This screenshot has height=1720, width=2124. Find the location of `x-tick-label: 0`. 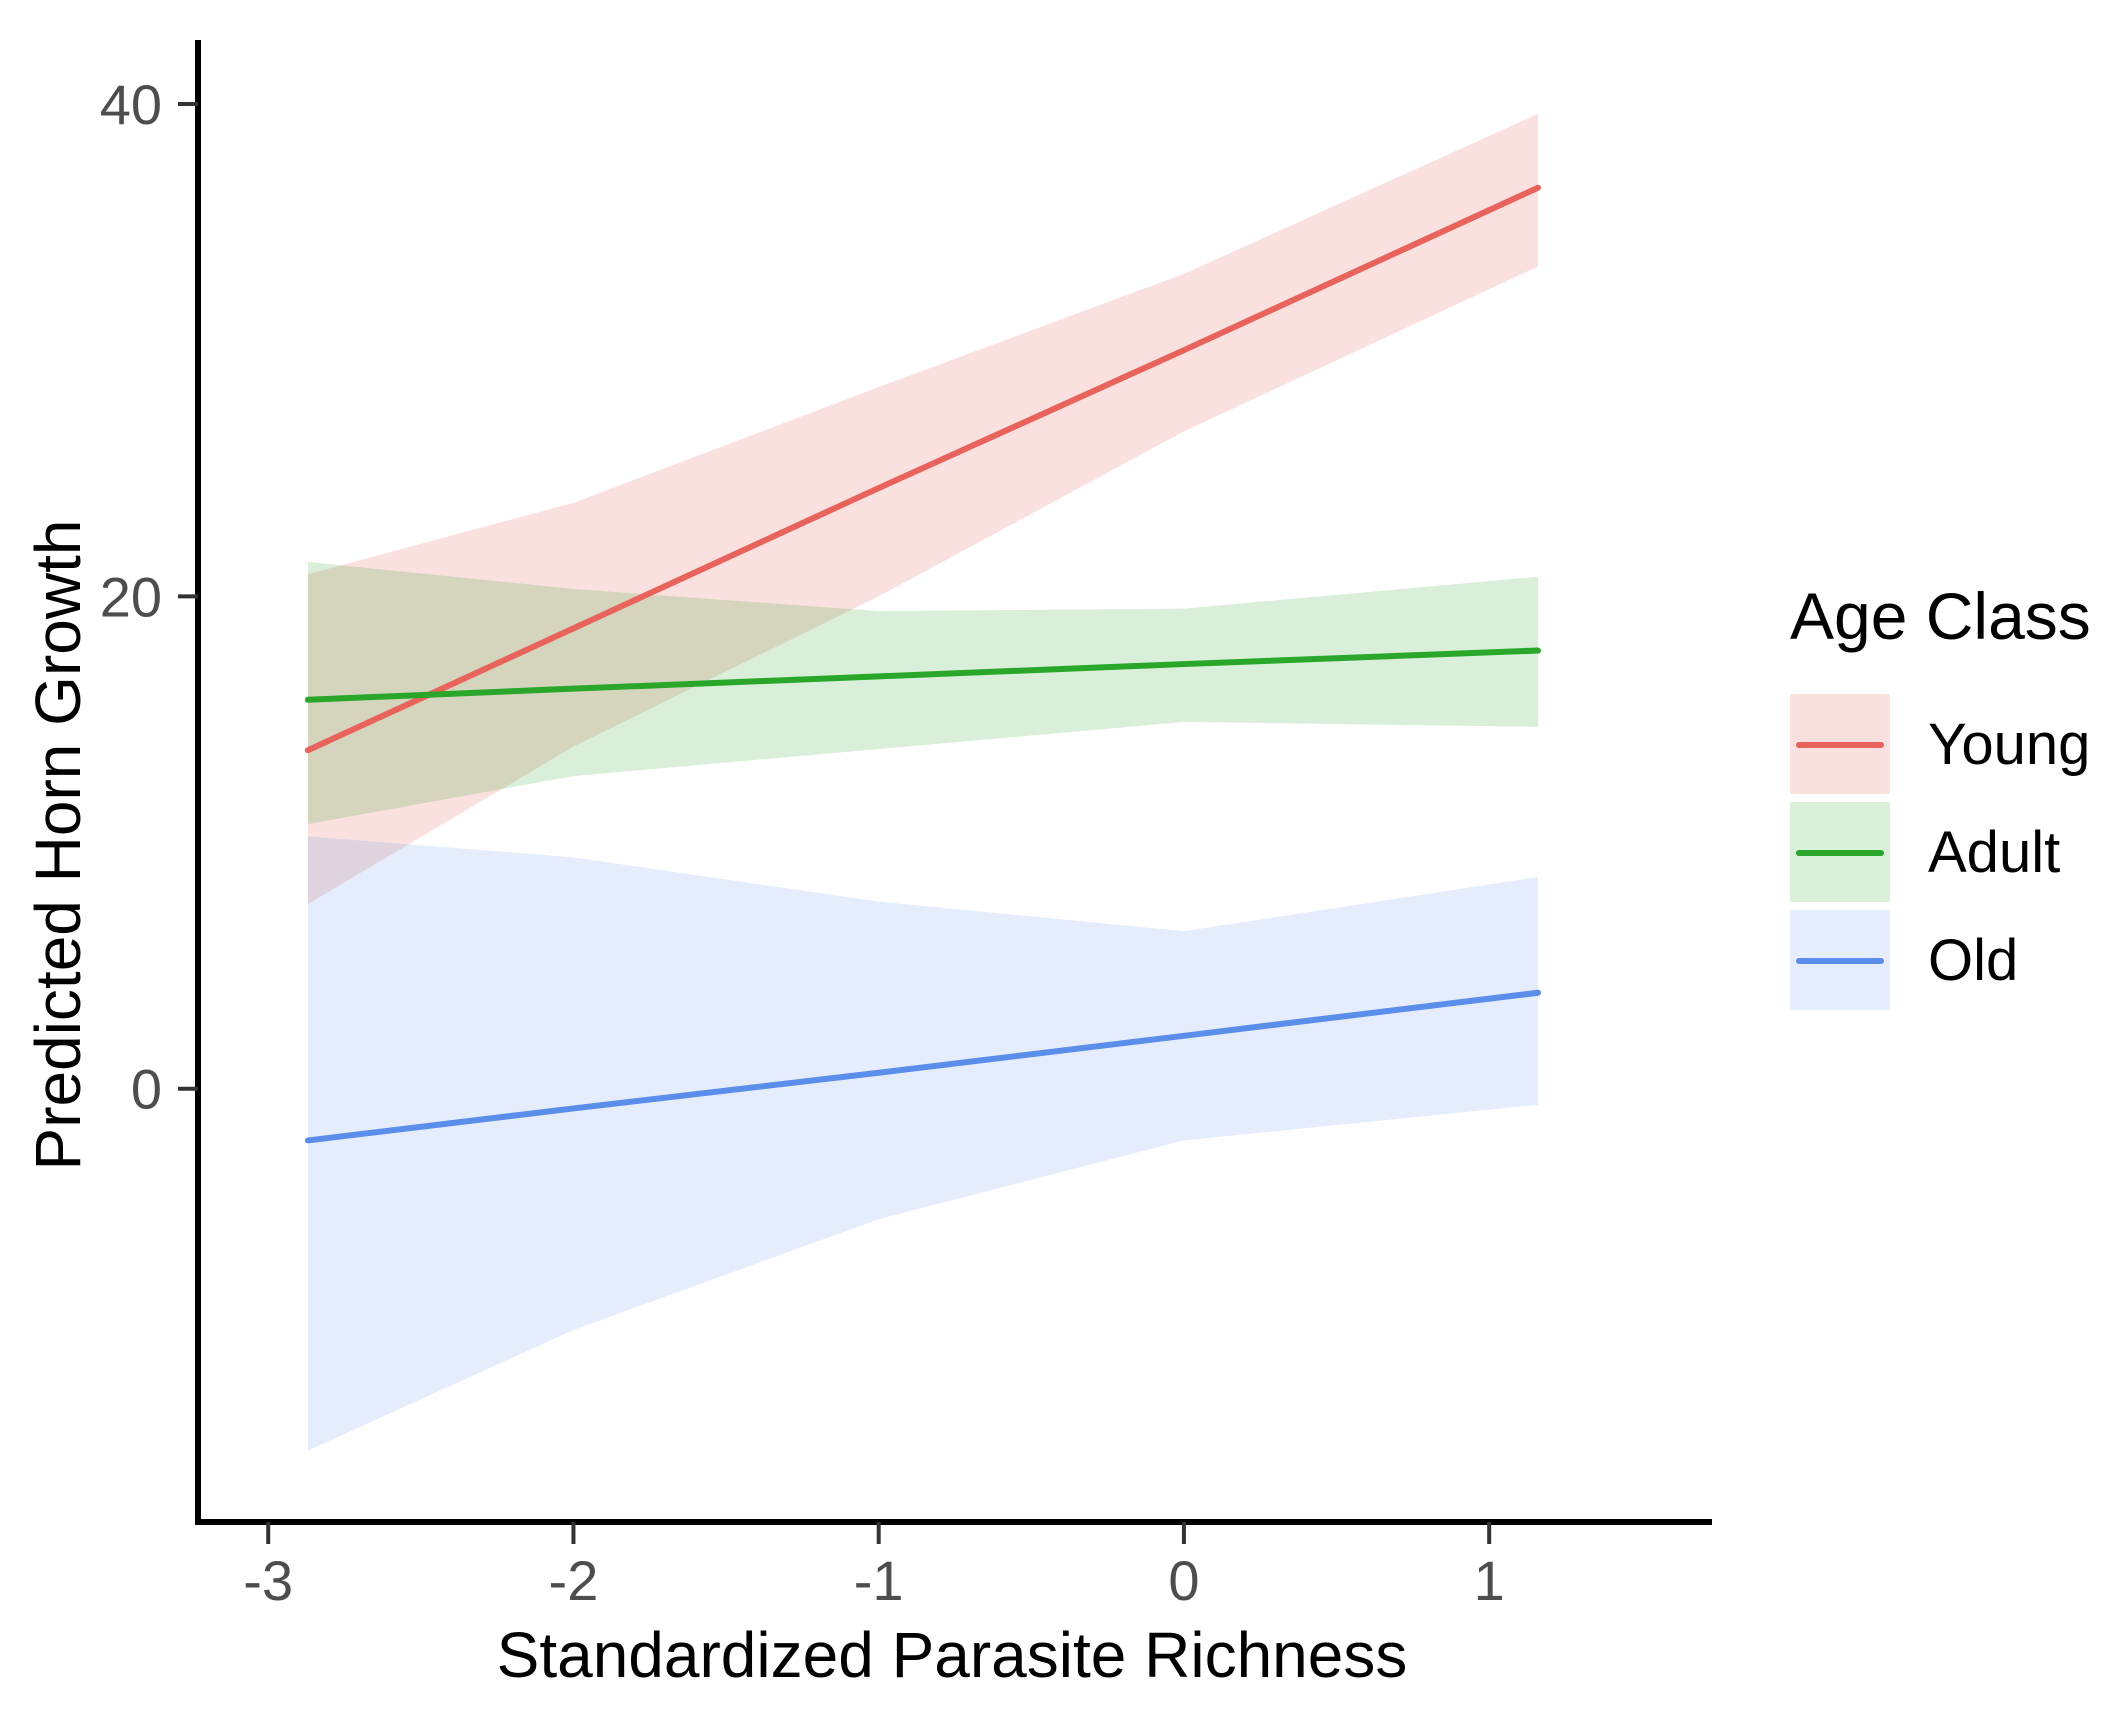

x-tick-label: 0 is located at coordinates (1183, 1580).